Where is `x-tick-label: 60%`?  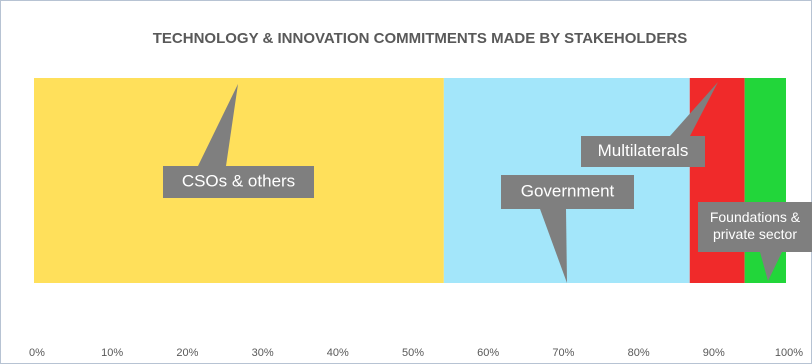
x-tick-label: 60% is located at coordinates (488, 353).